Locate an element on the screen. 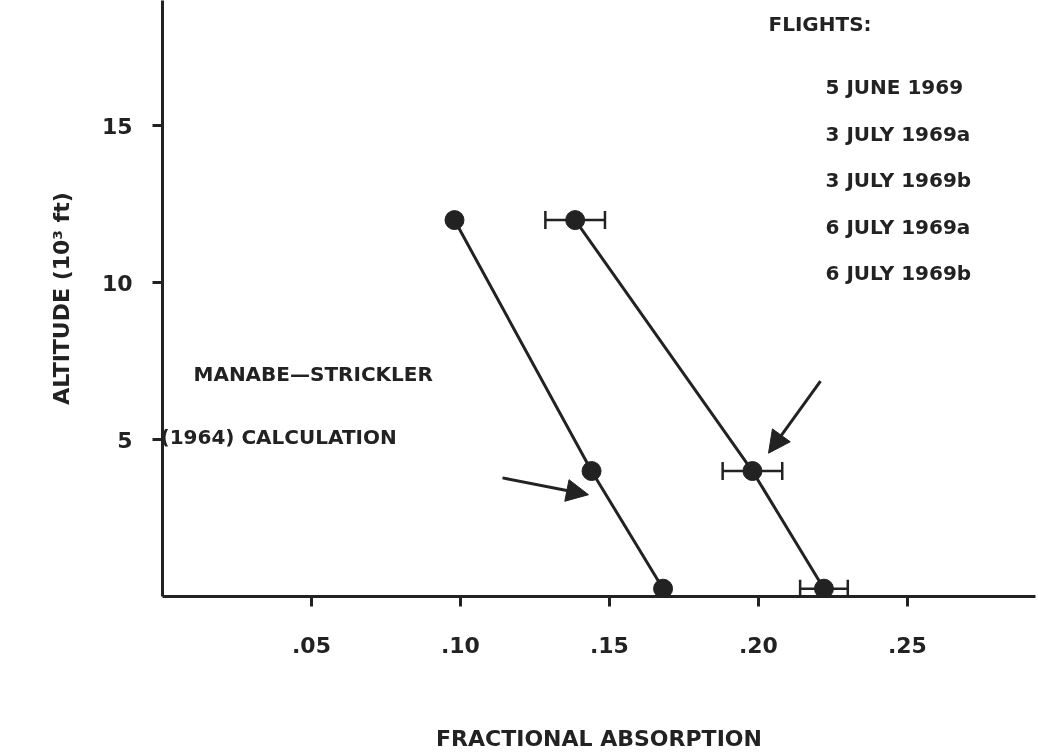 Image resolution: width=1038 pixels, height=753 pixels. x-tick-label: .25 is located at coordinates (907, 645).